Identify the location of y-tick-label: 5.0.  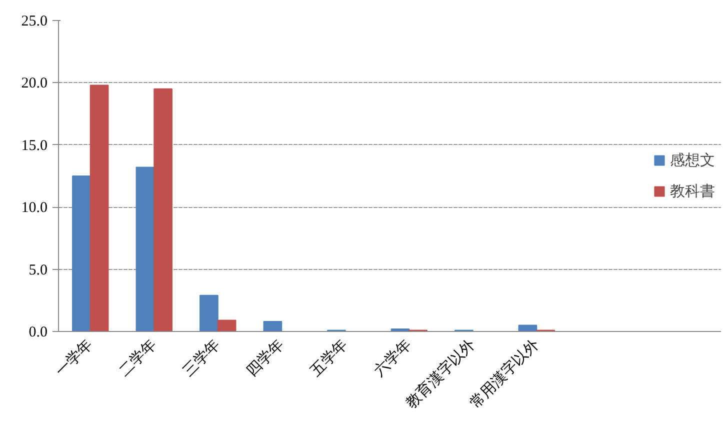
(38, 270).